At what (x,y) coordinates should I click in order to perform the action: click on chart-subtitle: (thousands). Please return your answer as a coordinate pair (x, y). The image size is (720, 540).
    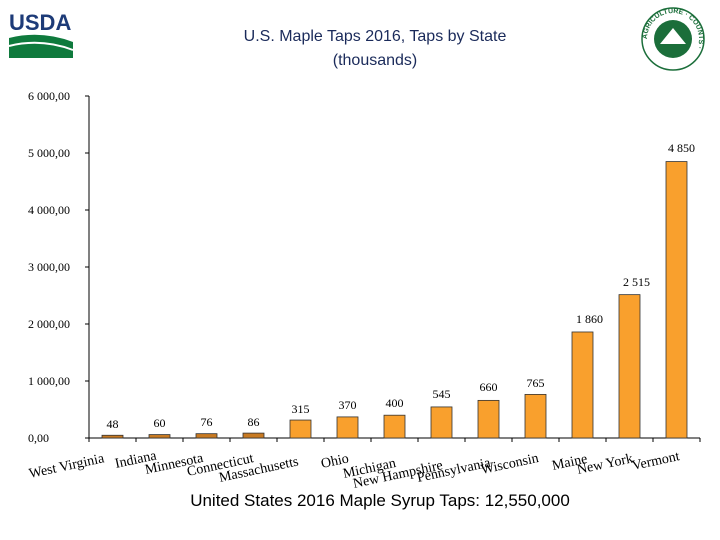
    Looking at the image, I should click on (375, 60).